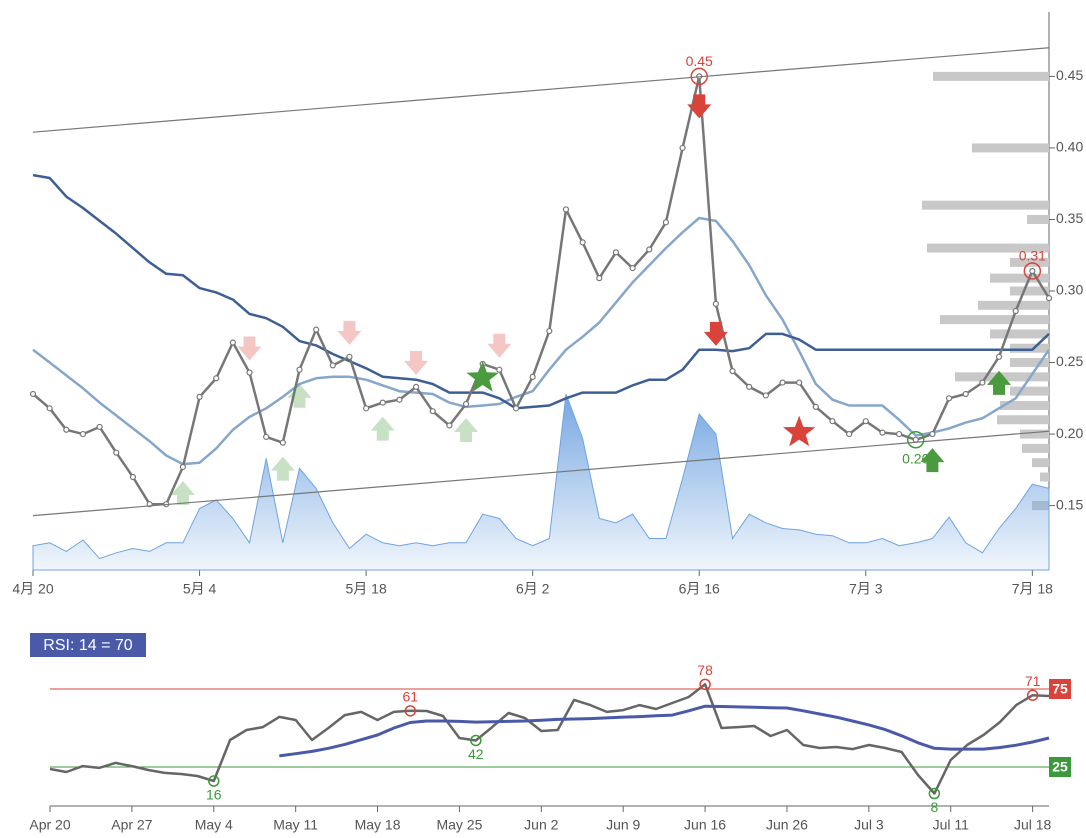 The image size is (1086, 838). I want to click on level-label: 25, so click(1060, 767).